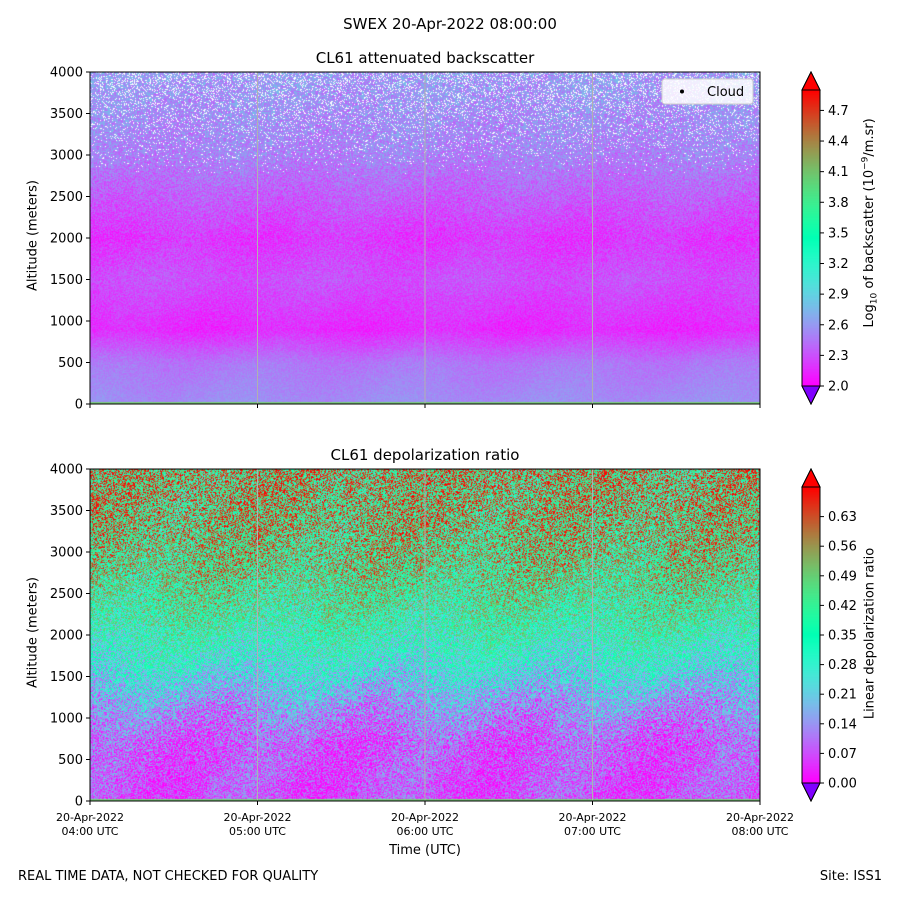  Describe the element at coordinates (66, 156) in the screenshot. I see `backscatter-y-tick-label: 3000` at that location.